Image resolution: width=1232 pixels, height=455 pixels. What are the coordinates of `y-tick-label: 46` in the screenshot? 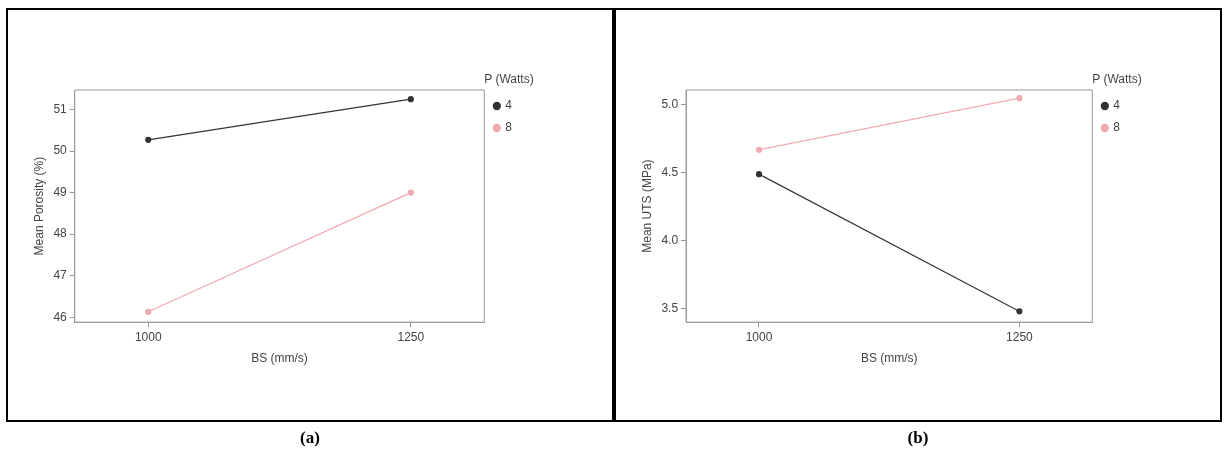 It's located at (60, 316).